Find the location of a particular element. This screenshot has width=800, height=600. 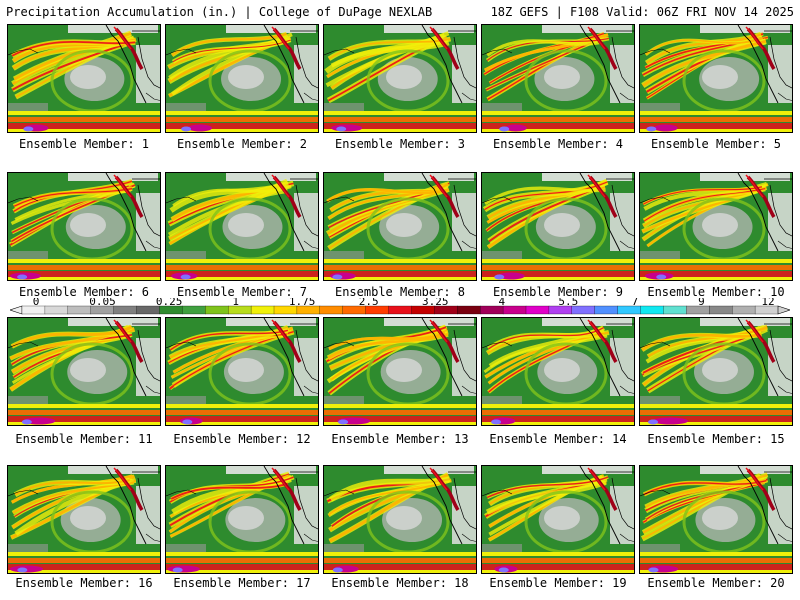

ensemble-member-label: Ensemble Member: 14 is located at coordinates (558, 439).